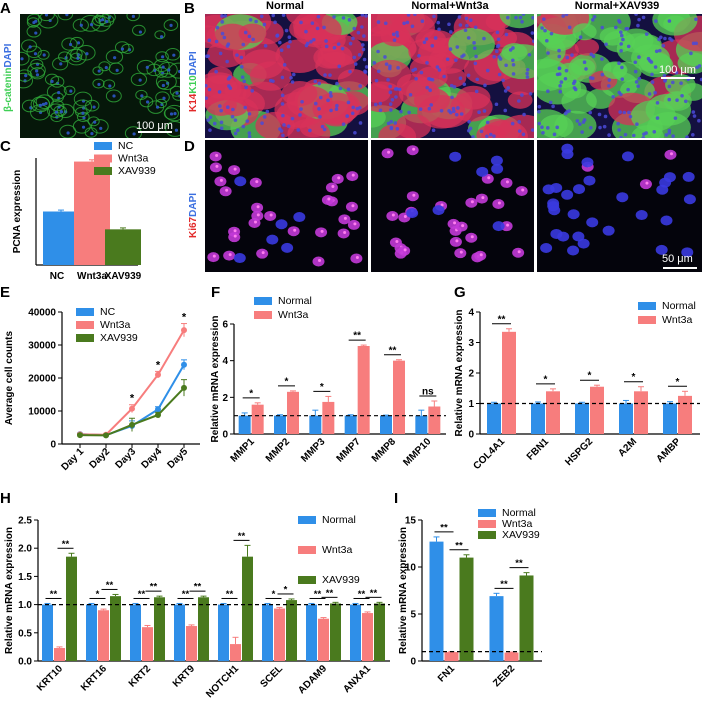 The height and width of the screenshot is (714, 709). Describe the element at coordinates (436, 601) in the screenshot. I see `bar-normal-fn1` at that location.